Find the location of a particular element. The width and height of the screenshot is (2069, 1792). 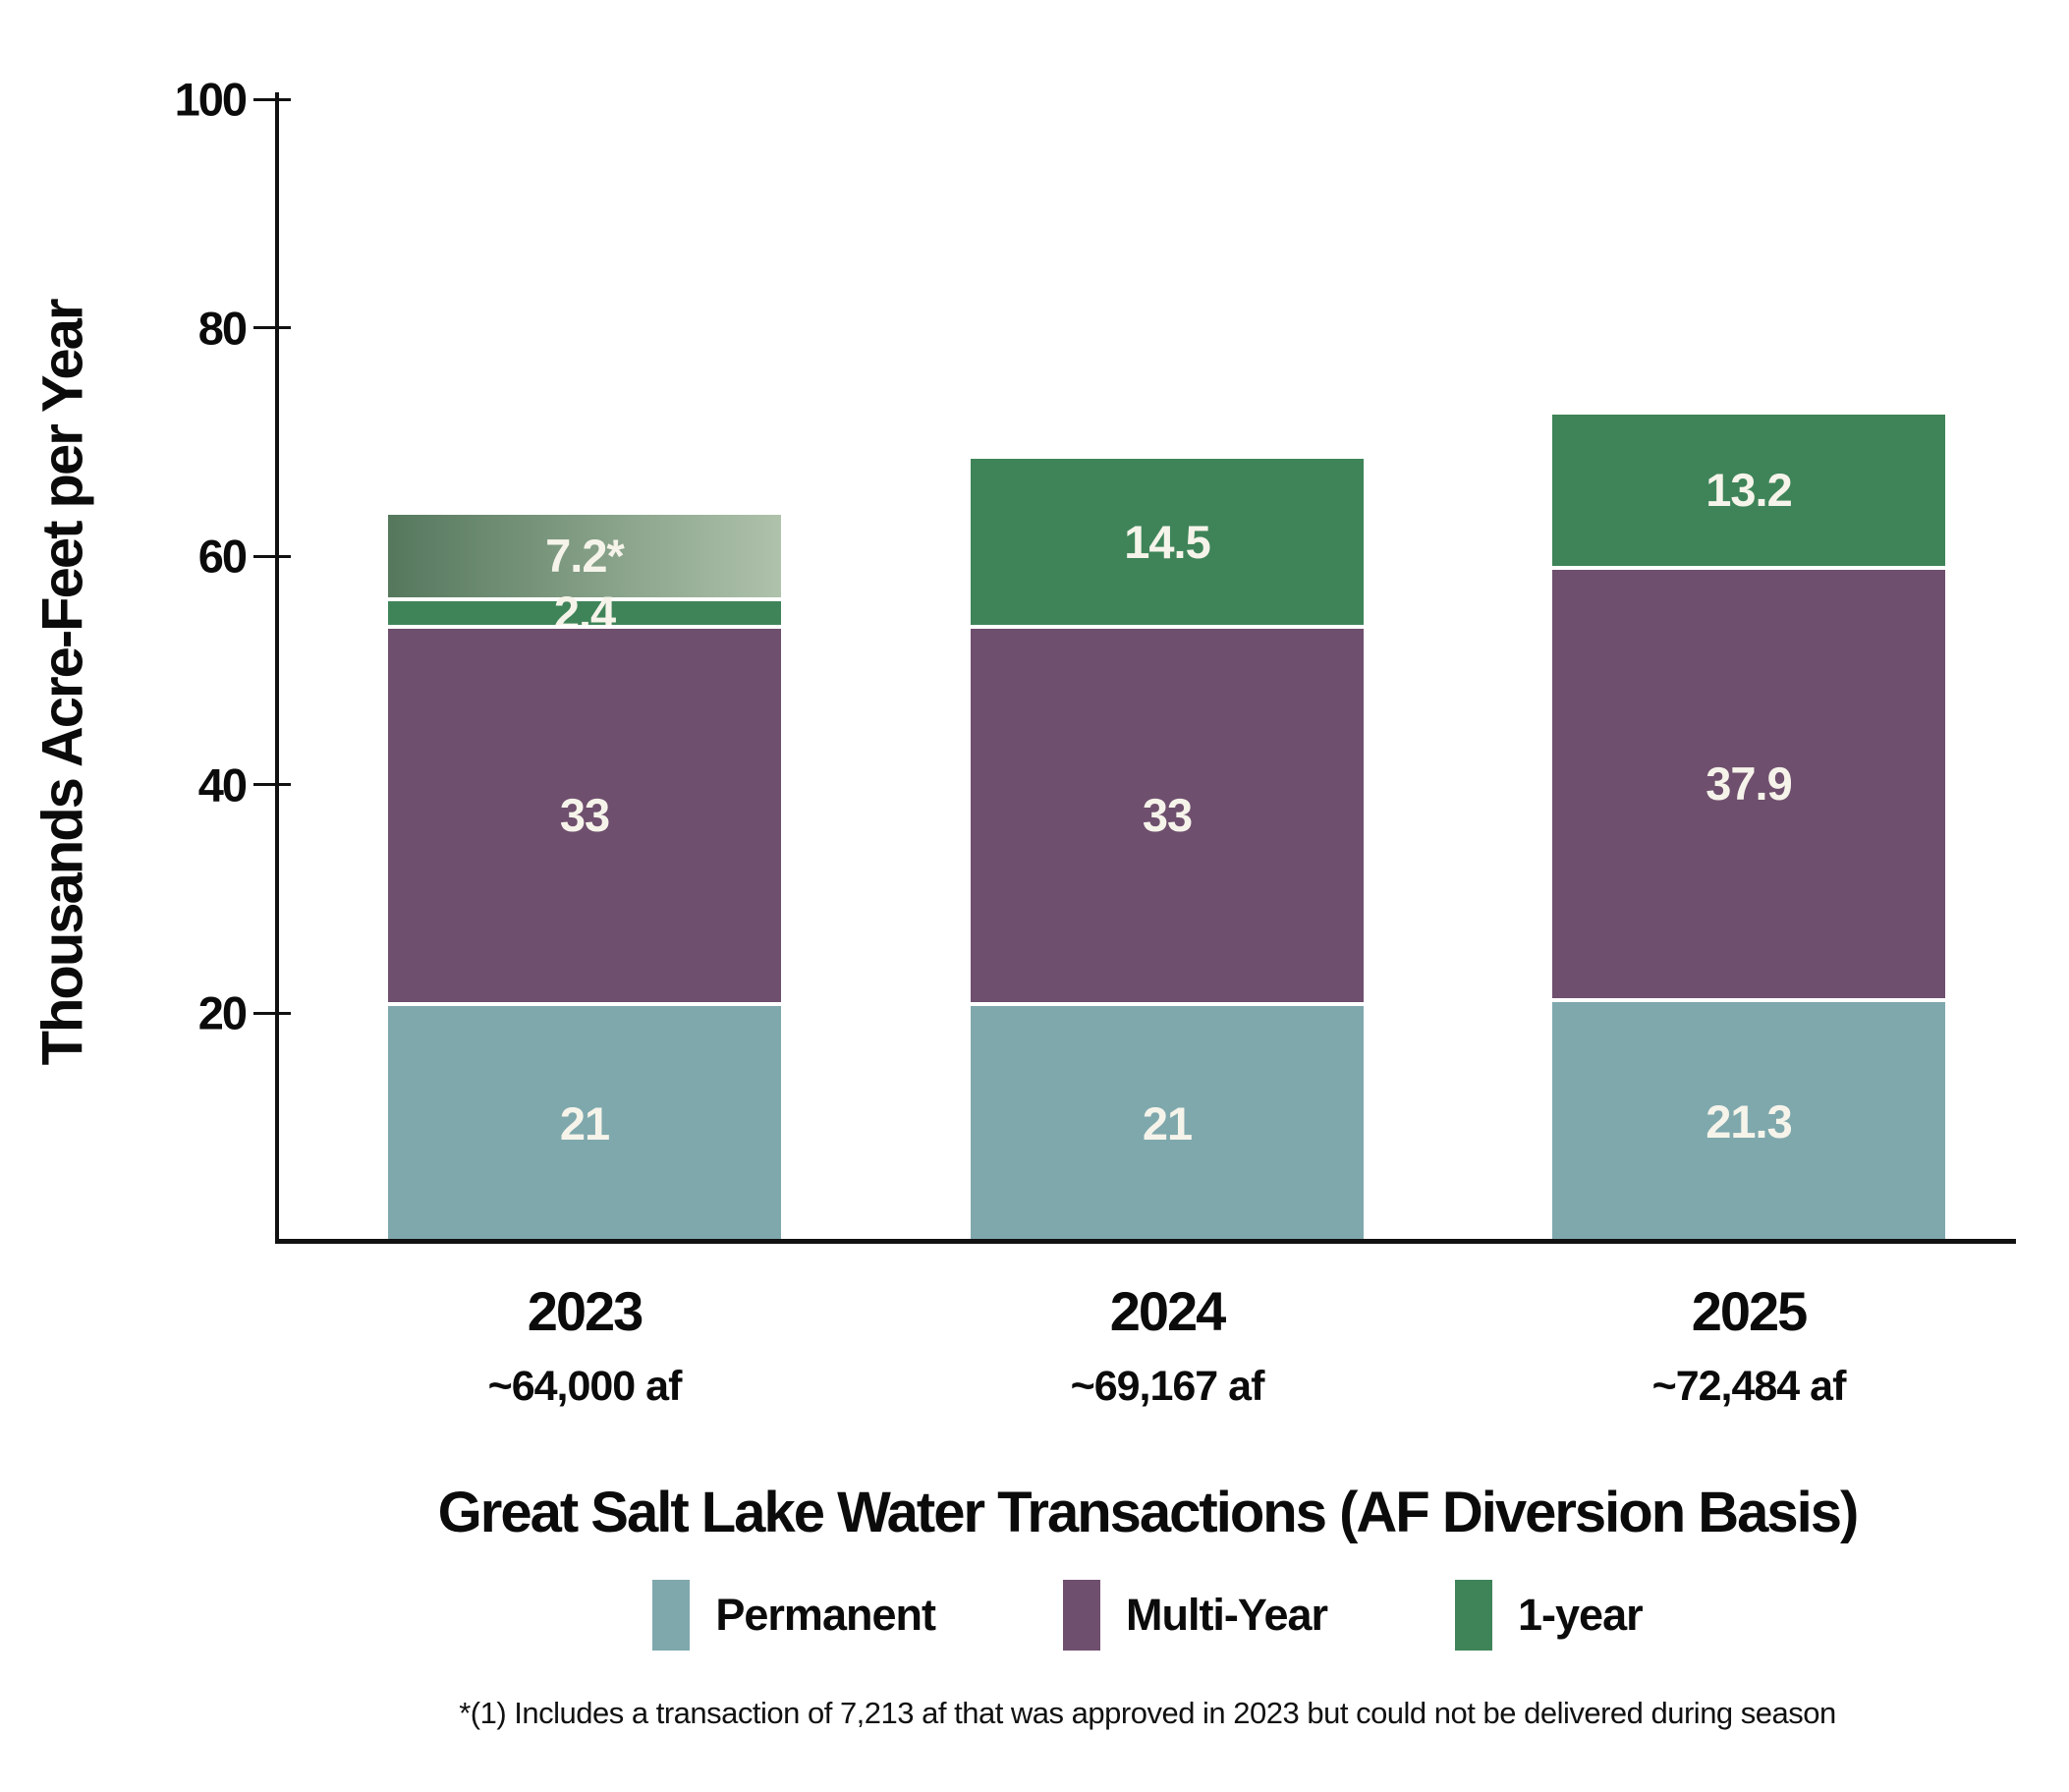

bar-2024-segment-1-year: 14.5 is located at coordinates (1167, 542).